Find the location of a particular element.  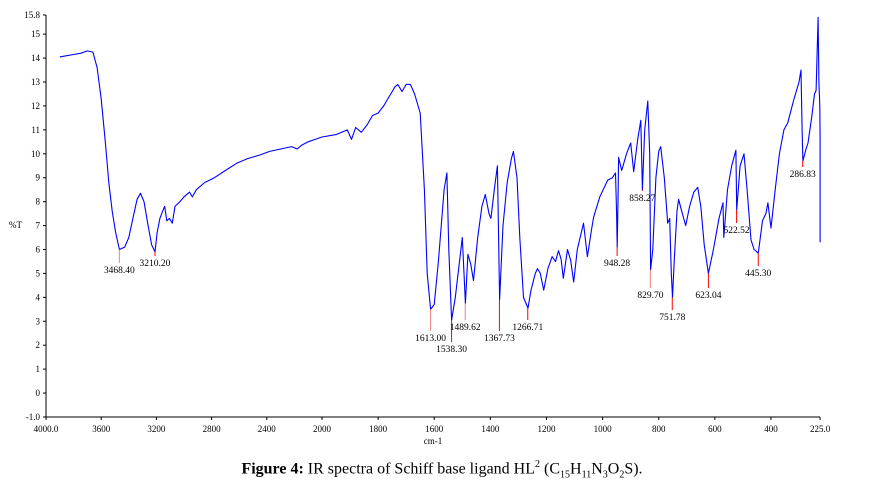

formula-sub: 15 is located at coordinates (565, 475).